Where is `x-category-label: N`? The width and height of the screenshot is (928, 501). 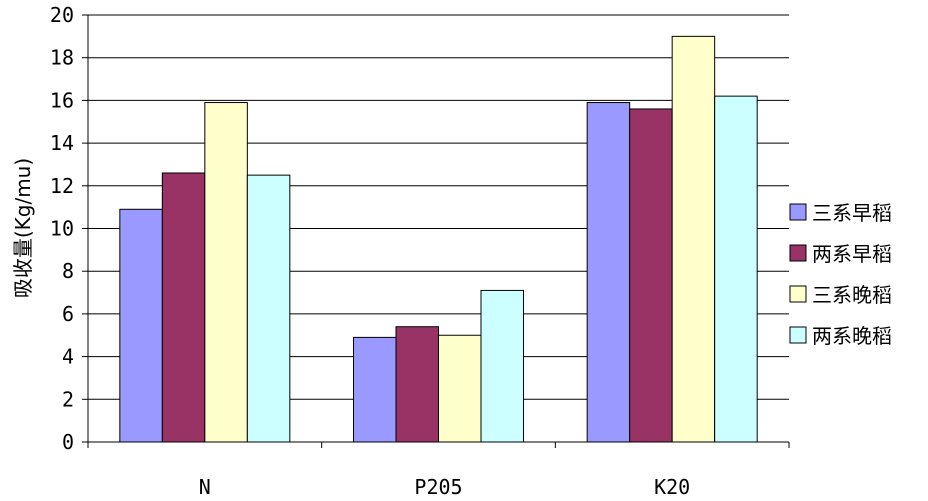
x-category-label: N is located at coordinates (205, 487).